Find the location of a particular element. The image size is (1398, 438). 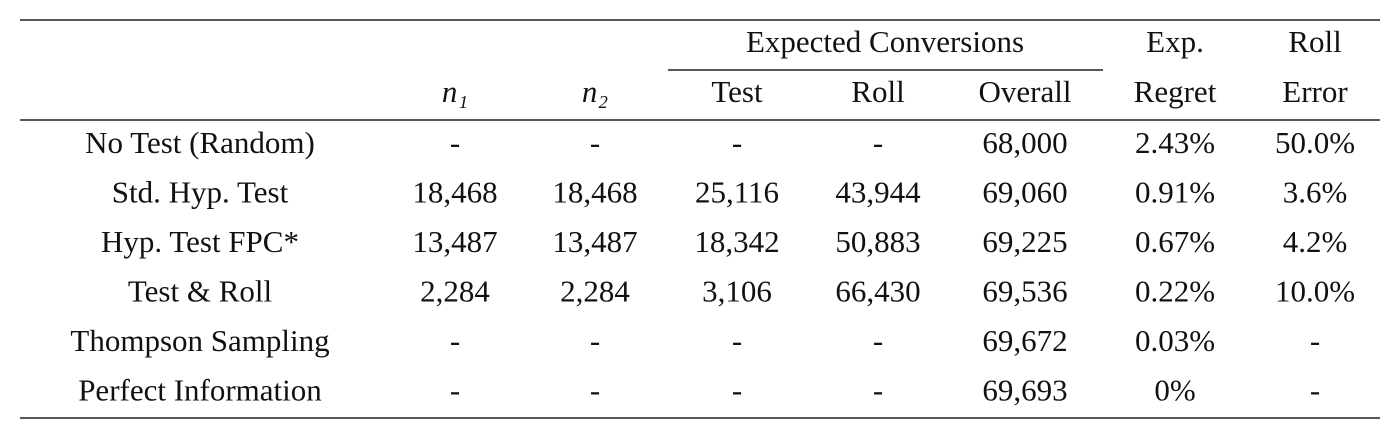

group-header: Expected Conversions is located at coordinates (885, 41).